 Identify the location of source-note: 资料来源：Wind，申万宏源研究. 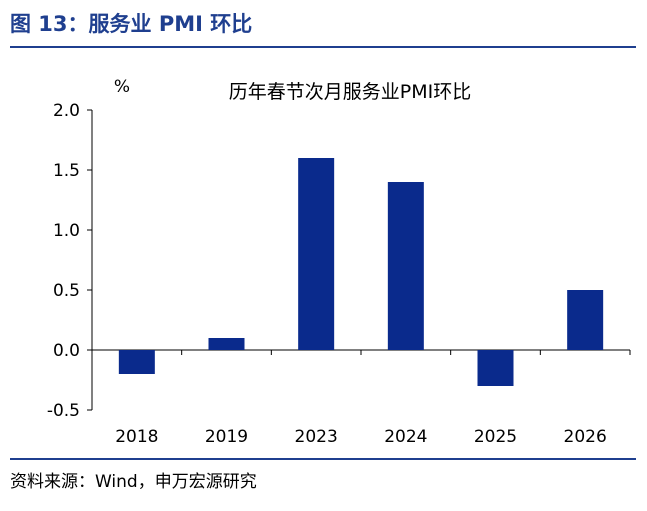
(133, 482).